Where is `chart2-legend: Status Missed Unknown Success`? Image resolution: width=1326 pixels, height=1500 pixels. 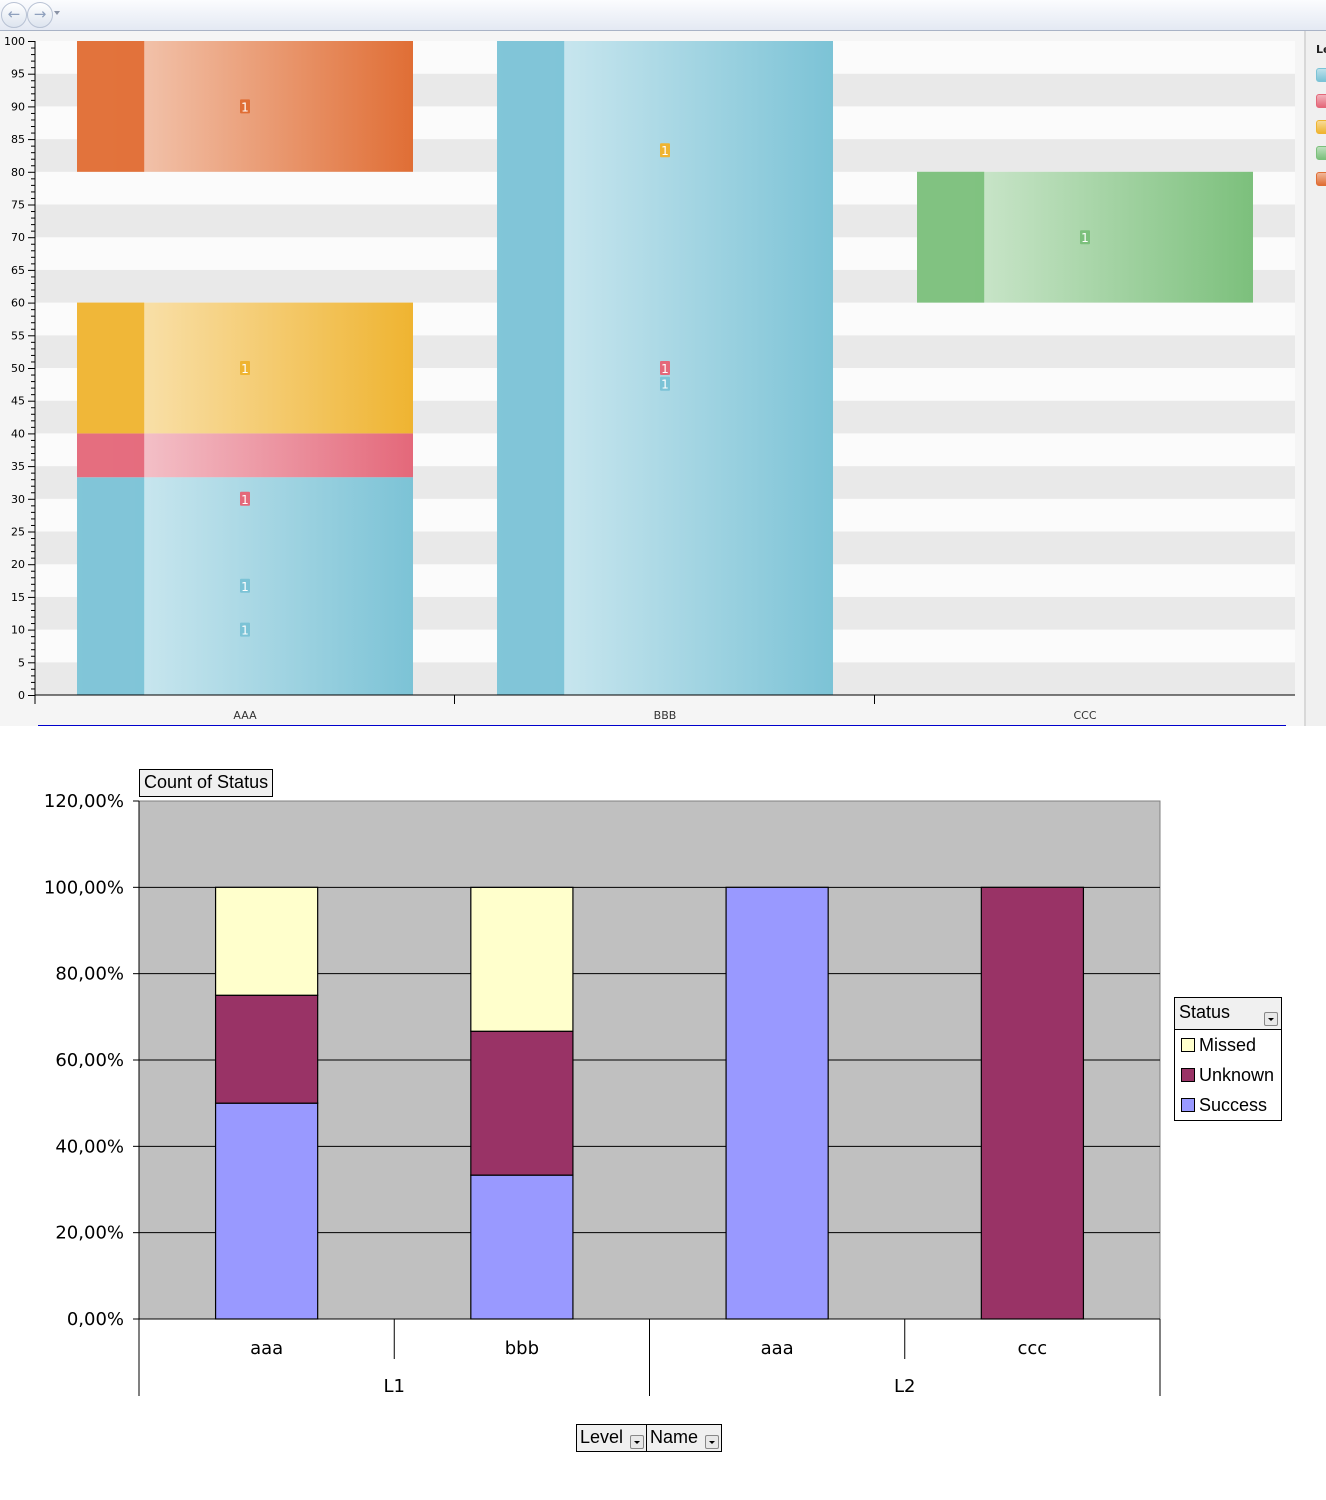 chart2-legend: Status Missed Unknown Success is located at coordinates (1228, 1059).